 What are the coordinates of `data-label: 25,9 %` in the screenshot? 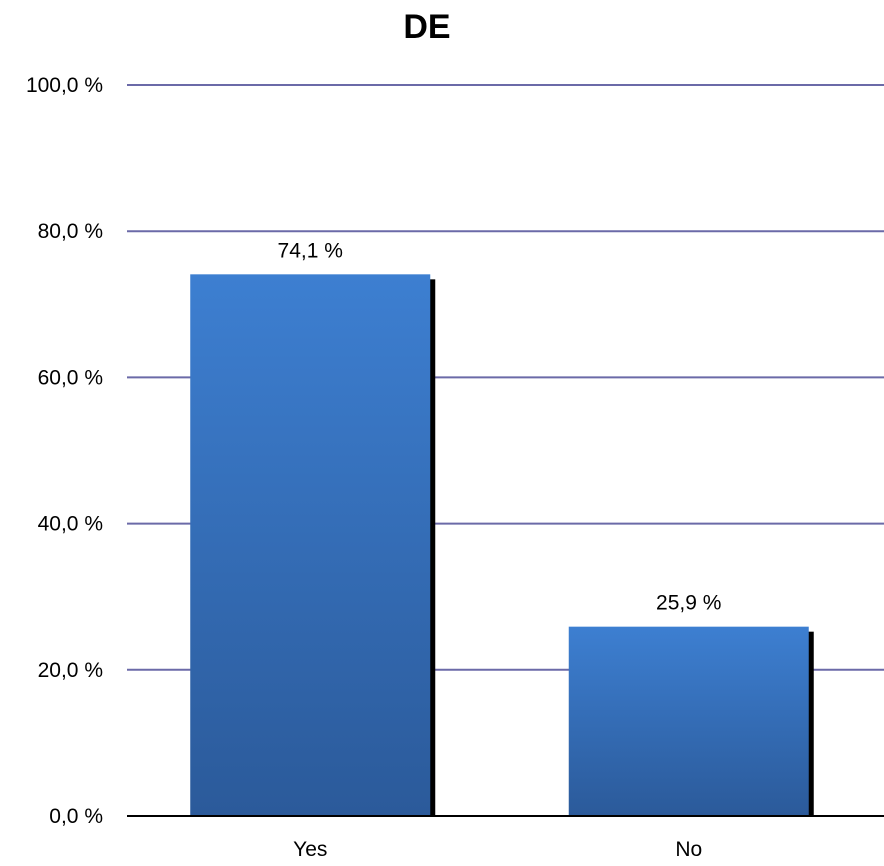 It's located at (688, 603).